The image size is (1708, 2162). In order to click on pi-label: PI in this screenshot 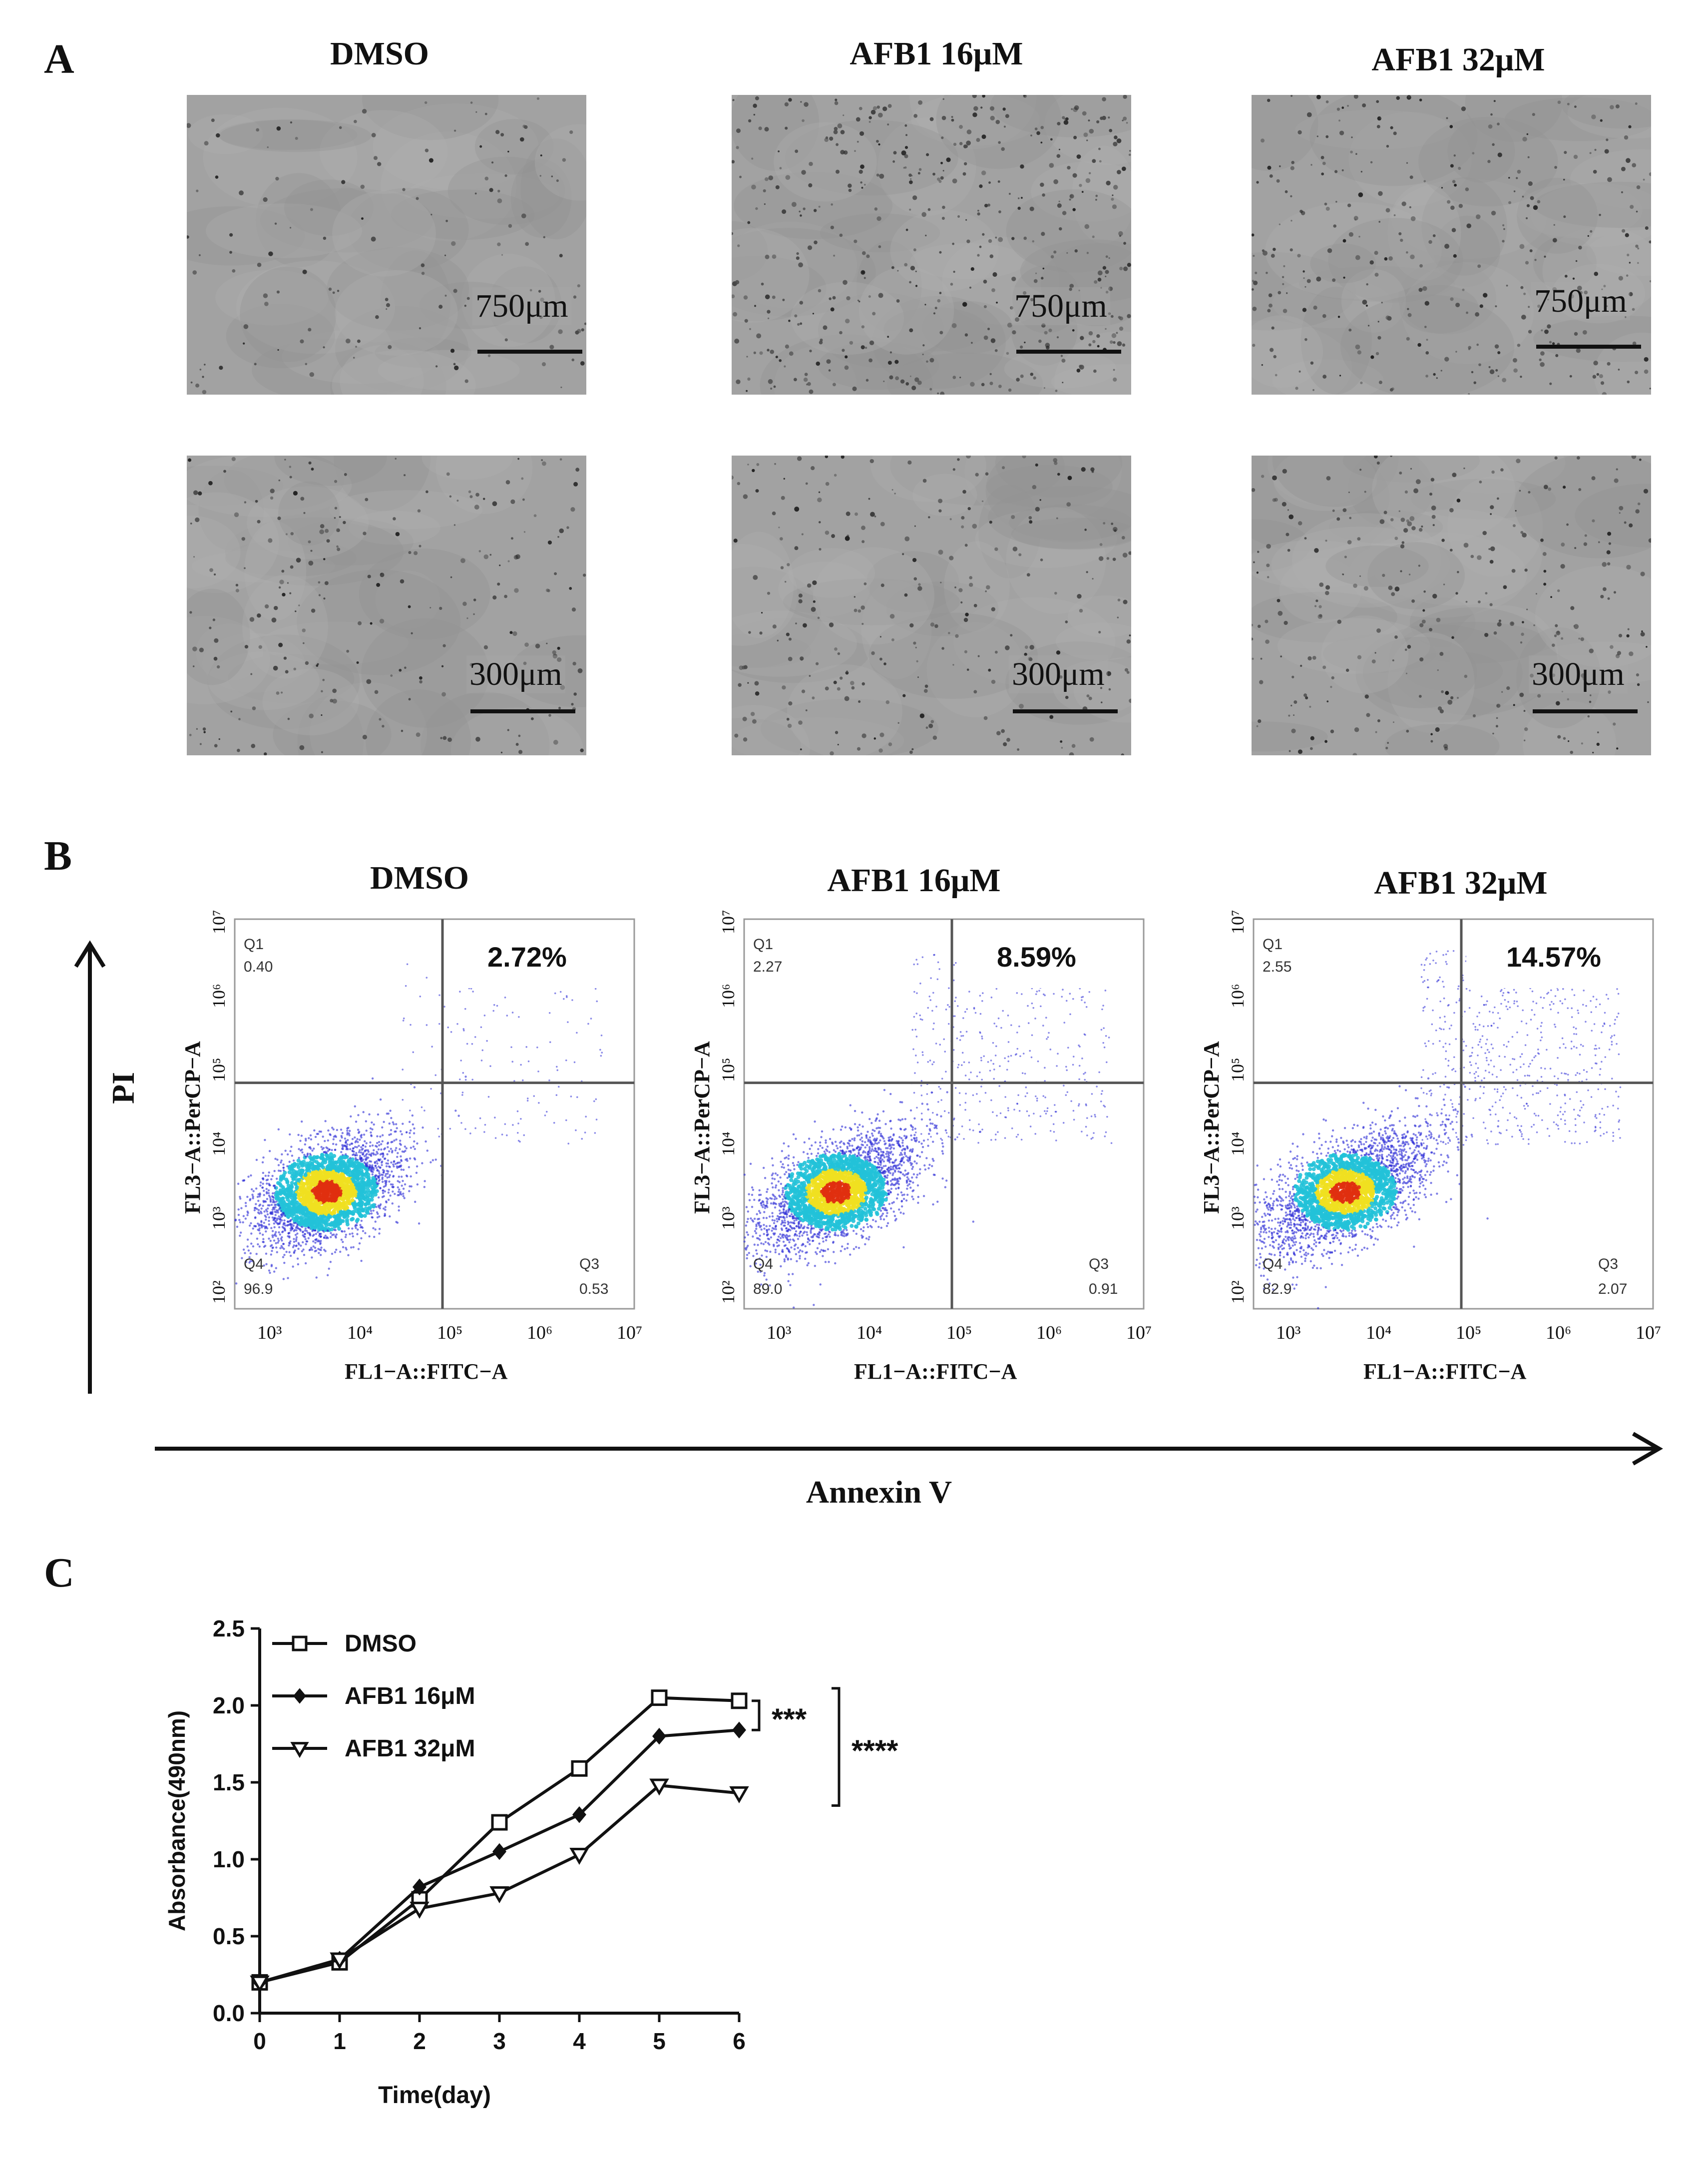, I will do `click(123, 1088)`.